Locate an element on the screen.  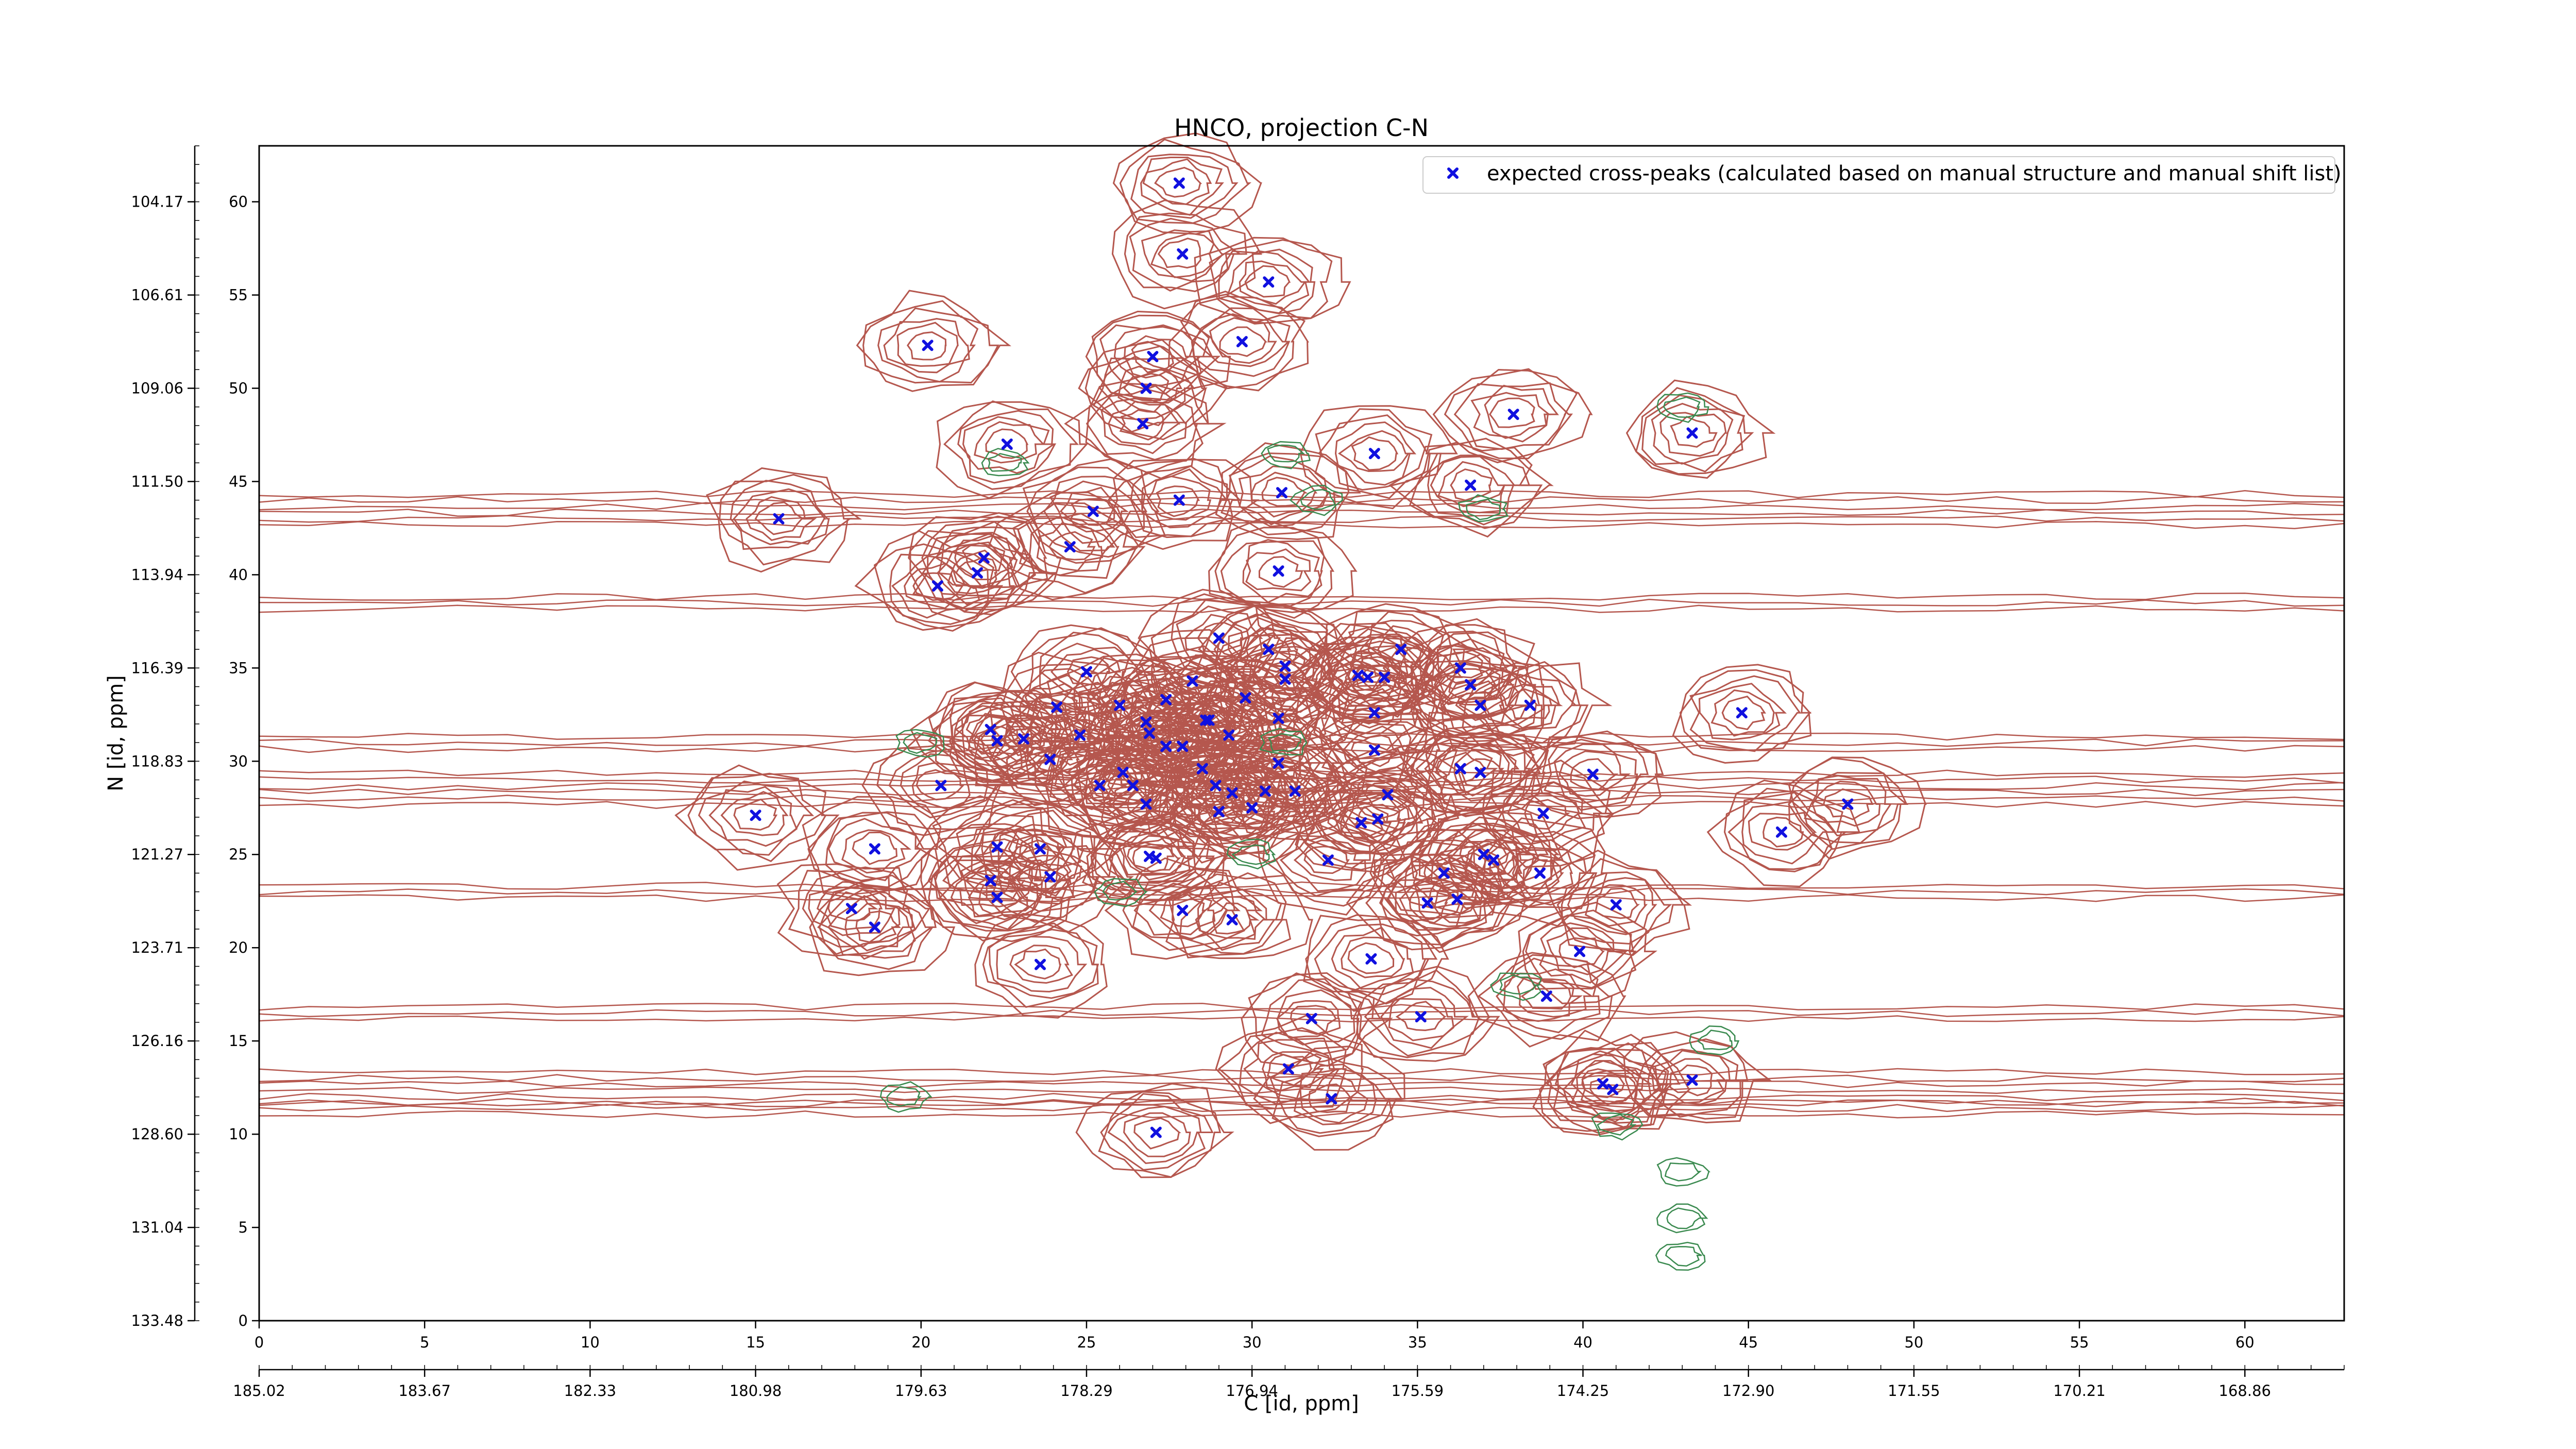
y-tick-label: 50 is located at coordinates (238, 388).